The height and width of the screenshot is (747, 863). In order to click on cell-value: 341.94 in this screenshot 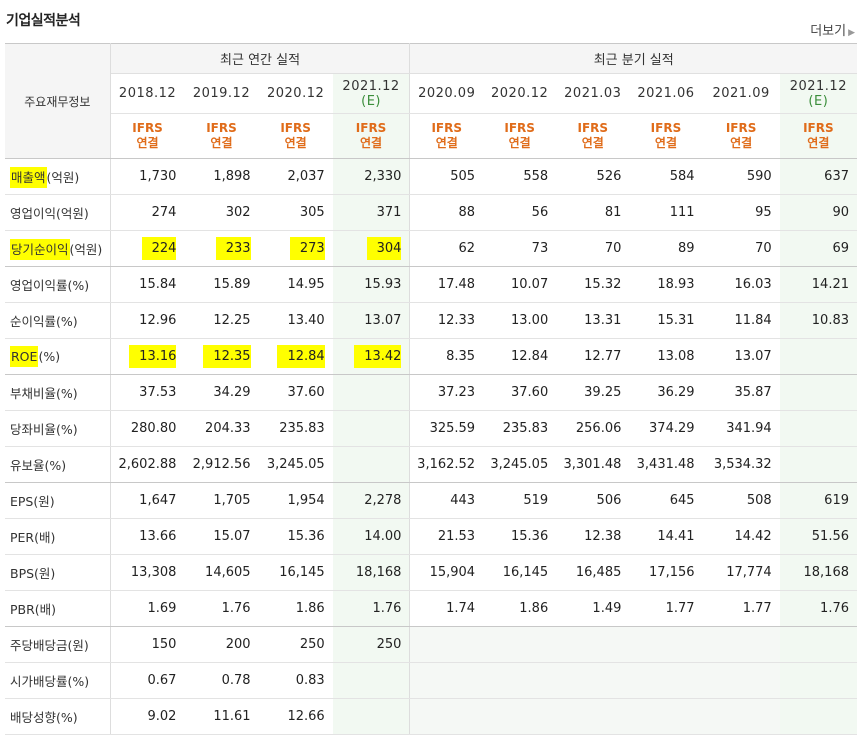, I will do `click(749, 428)`.